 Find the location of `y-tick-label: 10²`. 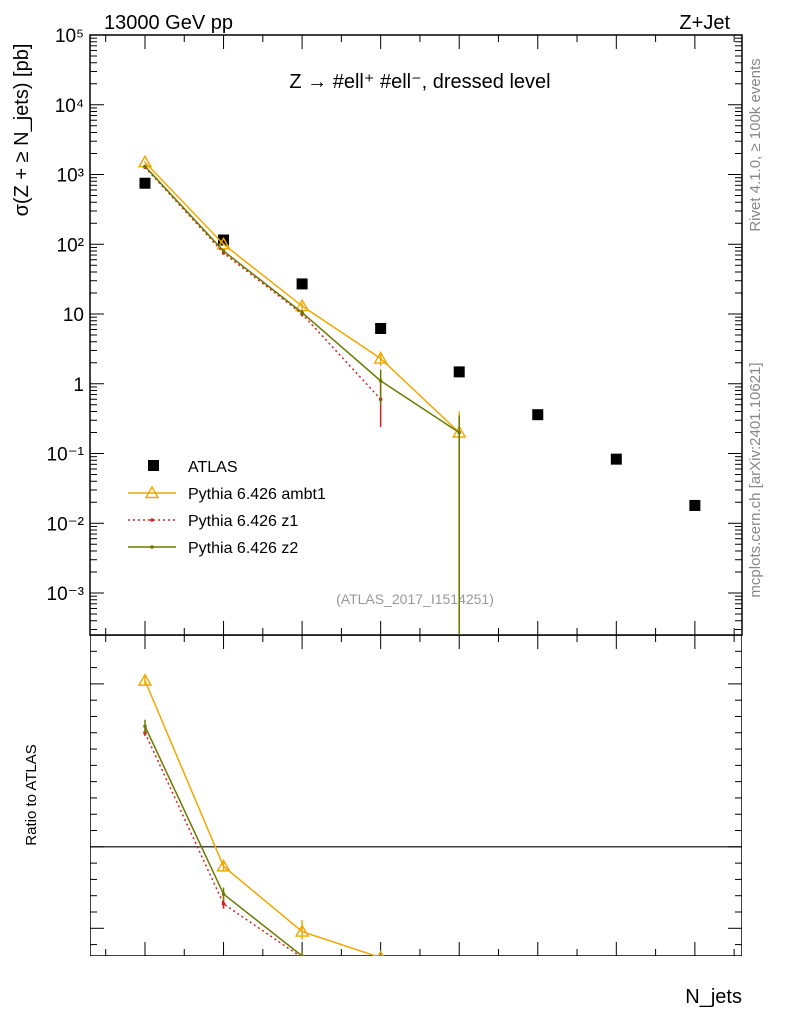

y-tick-label: 10² is located at coordinates (70, 245).